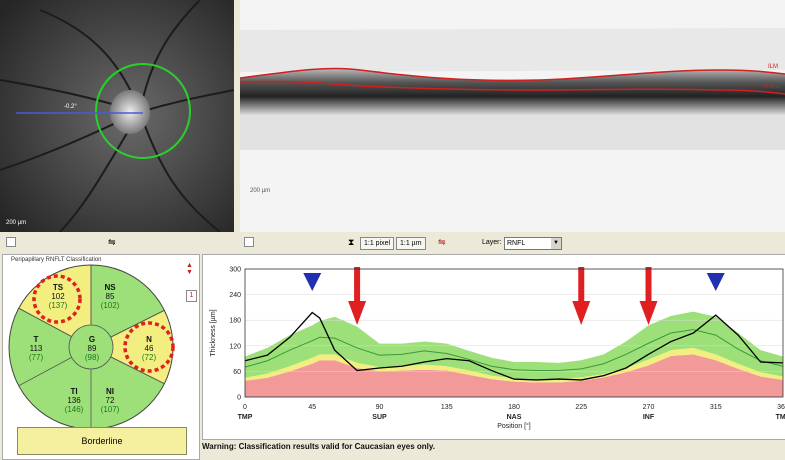 This screenshot has height=460, width=785. I want to click on y-tick-label-120: 120, so click(235, 346).